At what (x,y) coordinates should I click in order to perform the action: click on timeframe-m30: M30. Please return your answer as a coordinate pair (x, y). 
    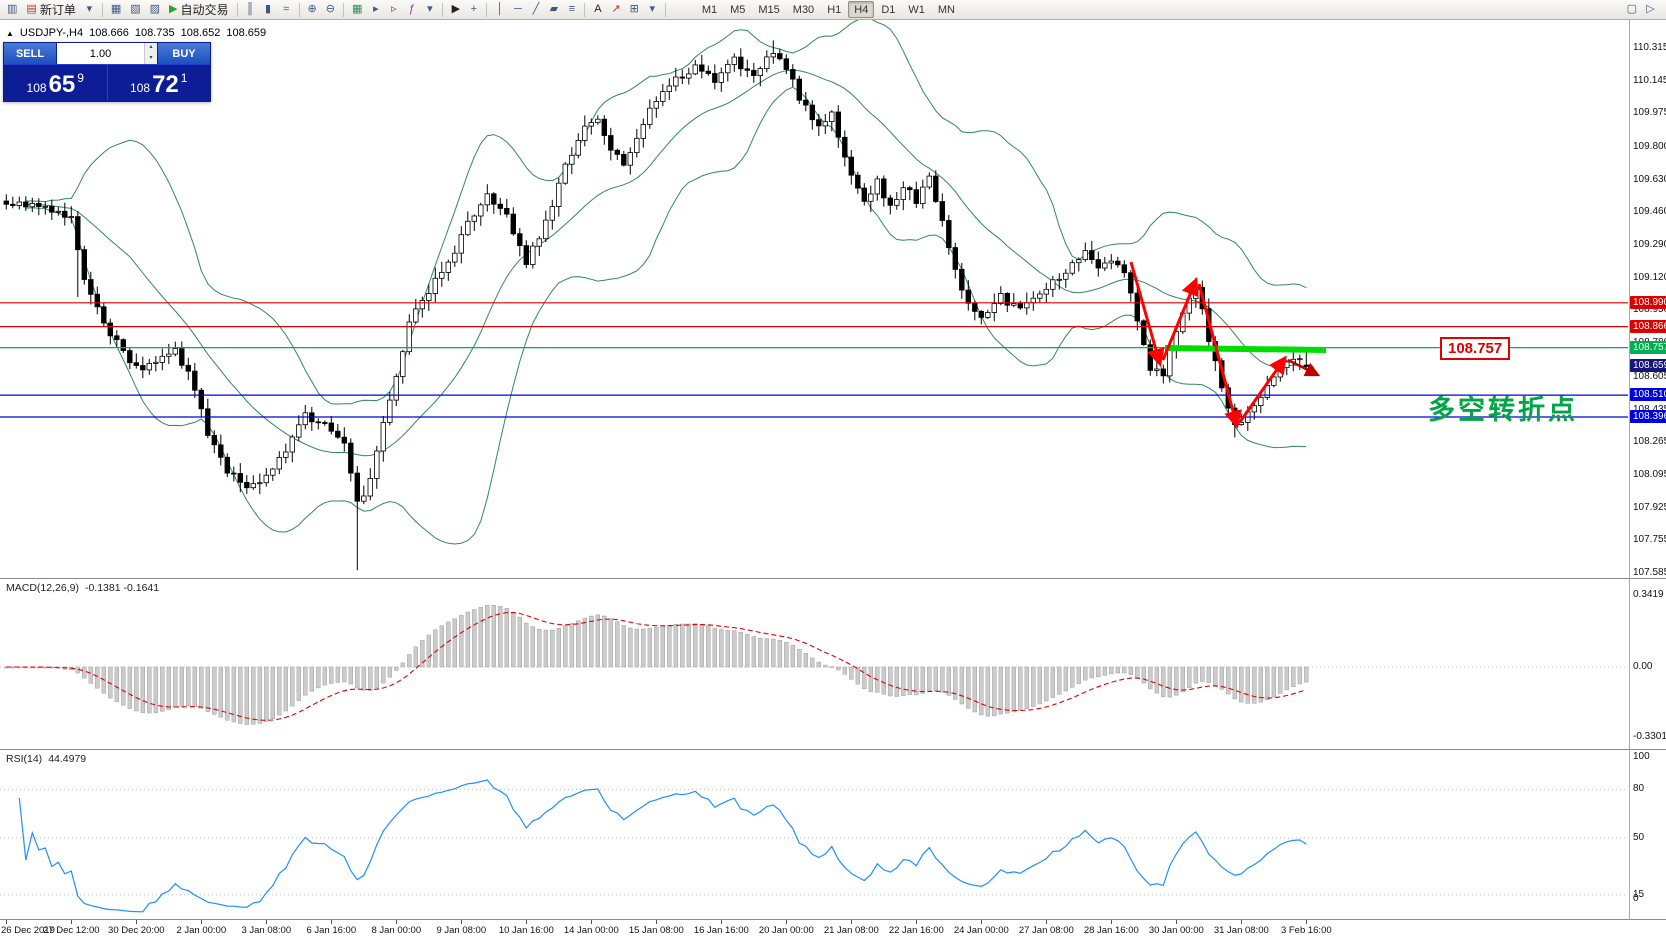
    Looking at the image, I should click on (803, 9).